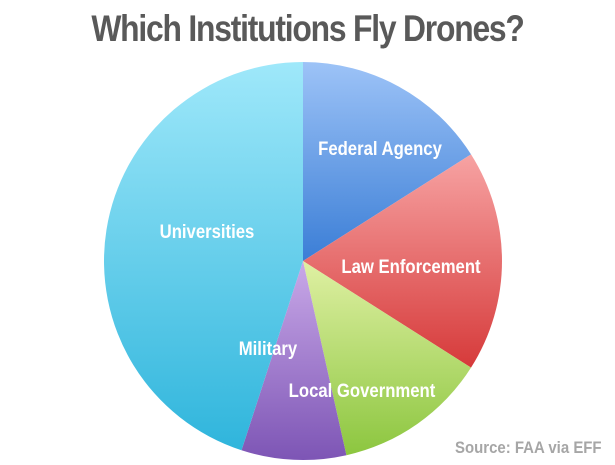 The width and height of the screenshot is (615, 465). I want to click on chart-title: Which Institutions Fly Drones?, so click(308, 28).